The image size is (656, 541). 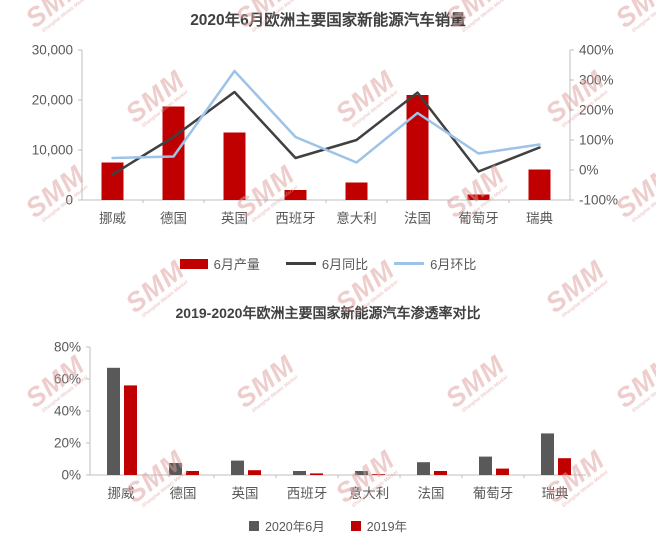 I want to click on left-axis-tick-label: 30,000, so click(x=52, y=50).